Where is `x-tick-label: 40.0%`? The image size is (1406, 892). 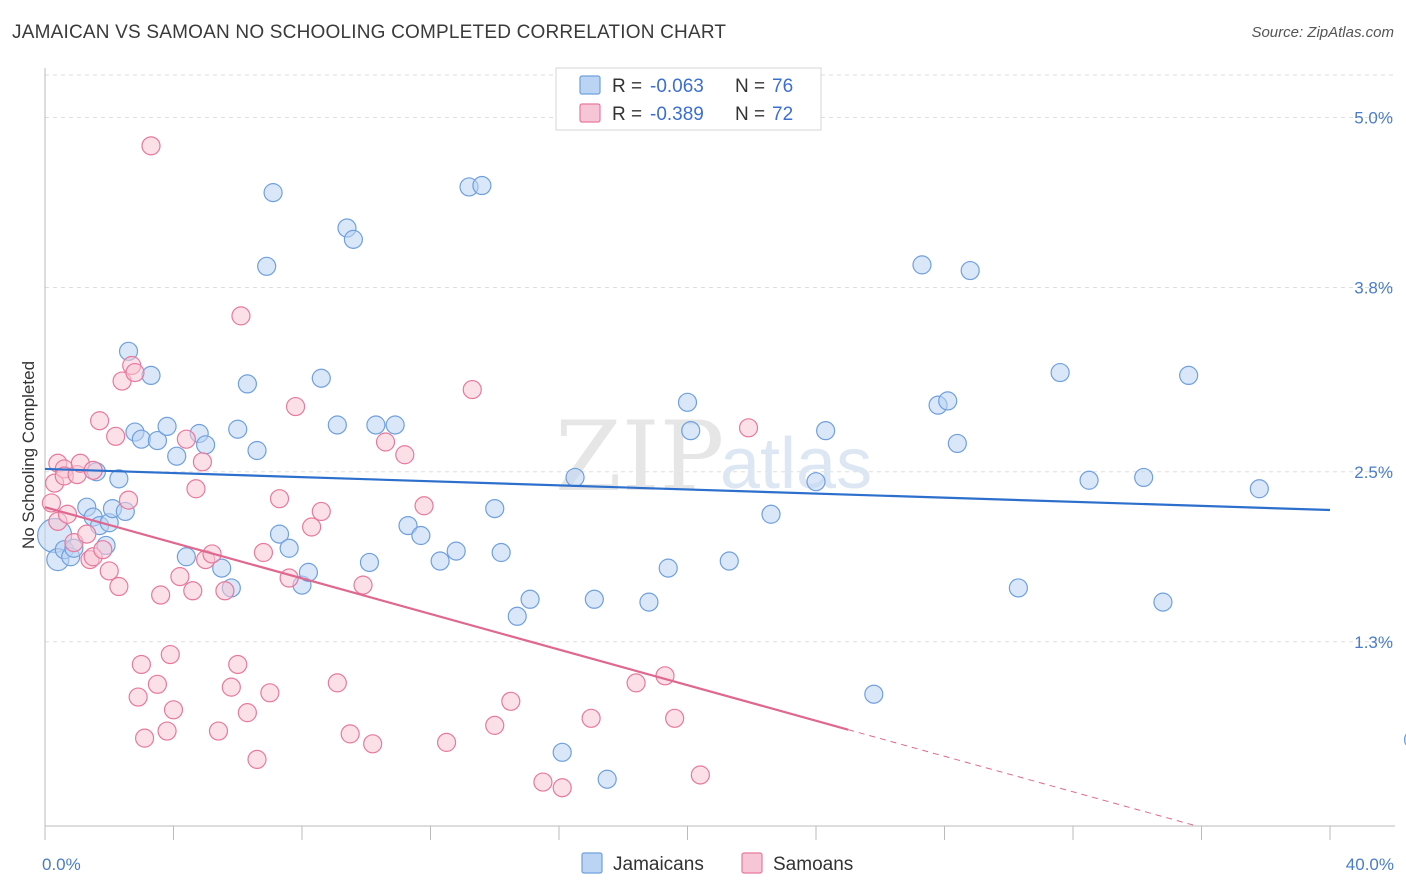
x-tick-label: 40.0% is located at coordinates (1370, 864).